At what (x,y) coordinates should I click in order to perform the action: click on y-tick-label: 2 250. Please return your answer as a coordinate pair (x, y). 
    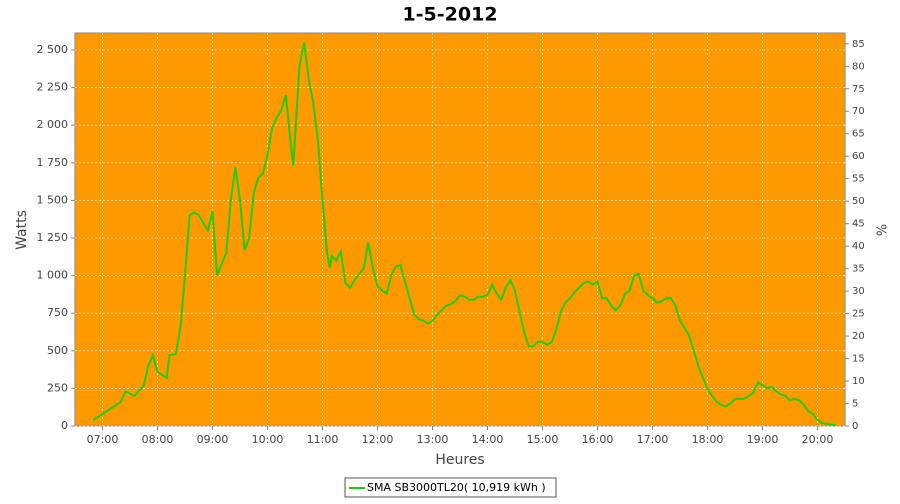
    Looking at the image, I should click on (53, 87).